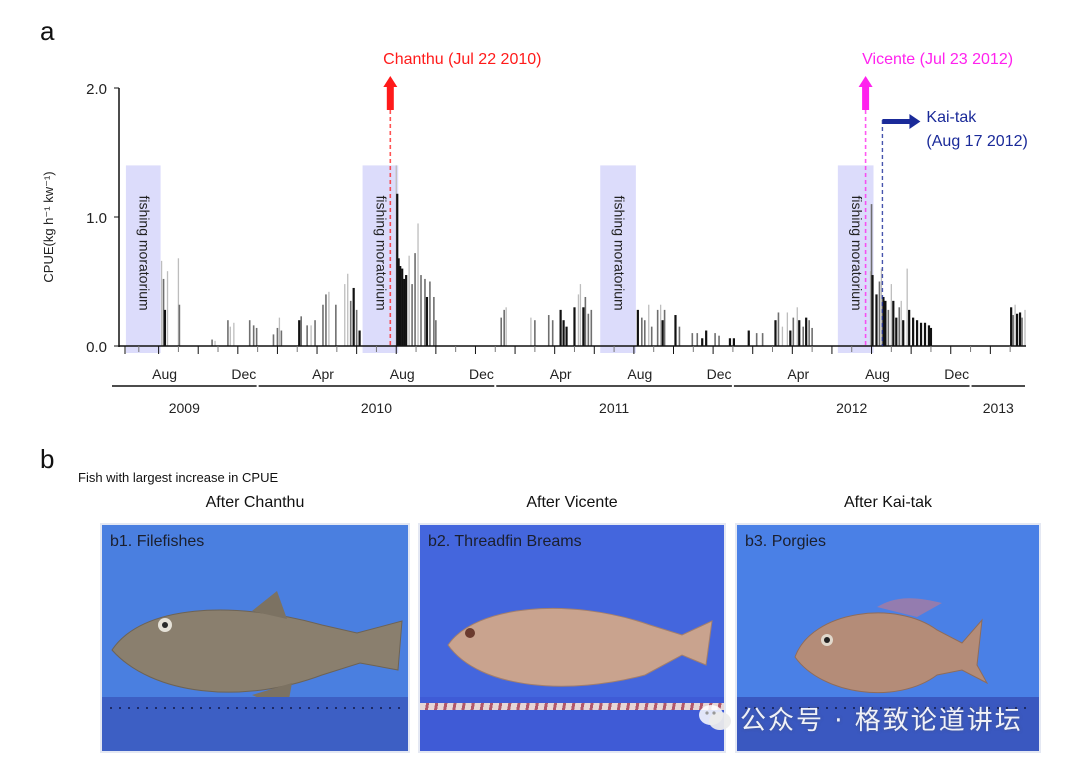  I want to click on year-label: 2009, so click(184, 408).